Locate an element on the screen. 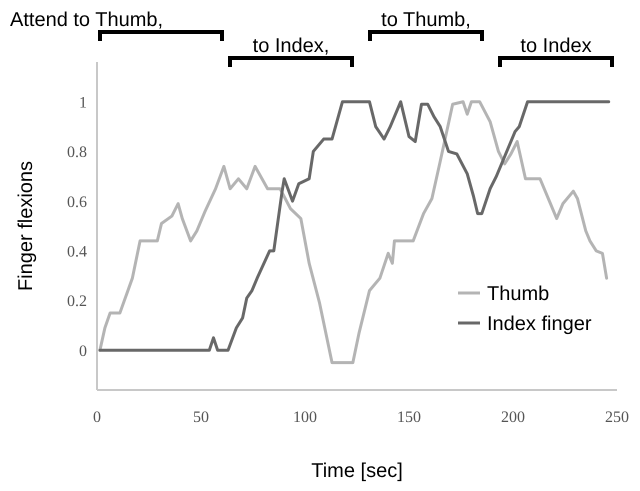 Image resolution: width=640 pixels, height=491 pixels. text: to Index is located at coordinates (556, 46).